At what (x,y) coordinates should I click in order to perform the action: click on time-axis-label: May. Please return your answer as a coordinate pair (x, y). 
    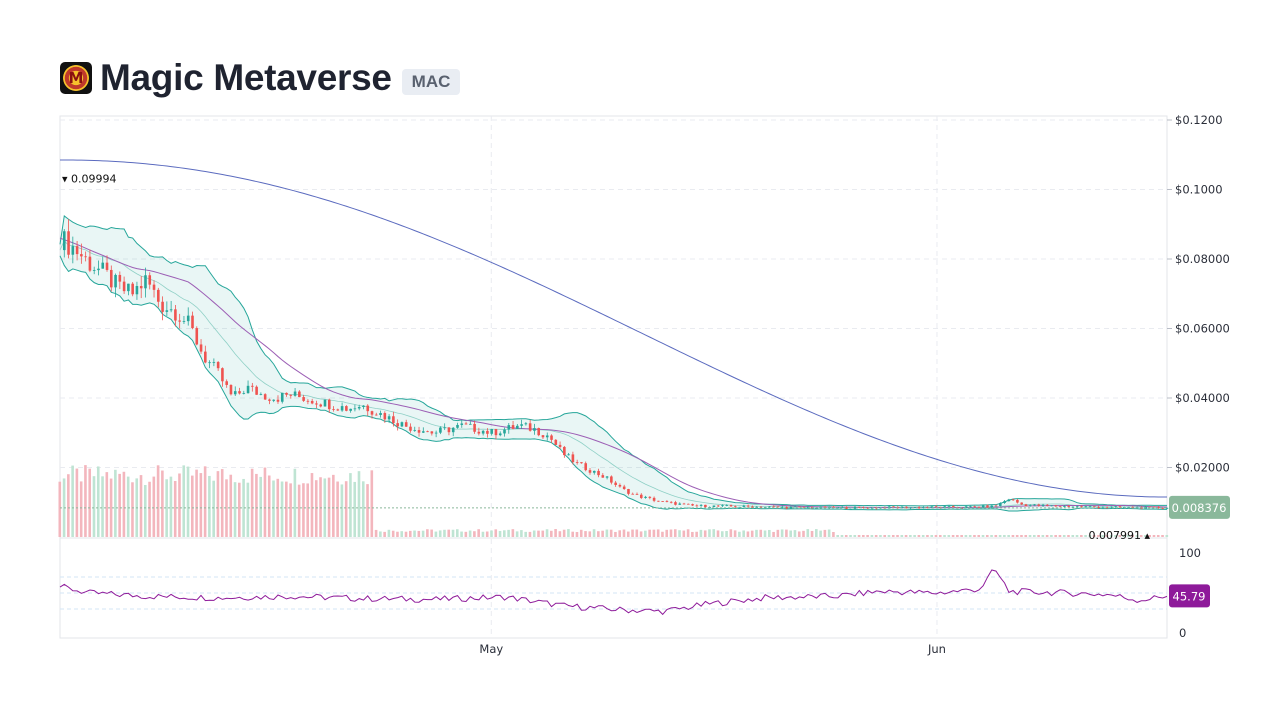
    Looking at the image, I should click on (491, 649).